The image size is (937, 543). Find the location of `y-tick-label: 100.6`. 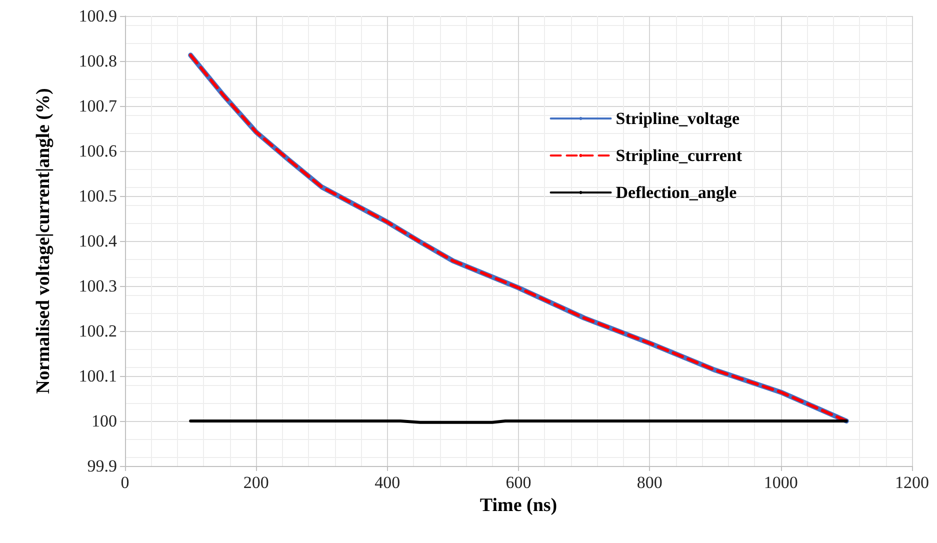

y-tick-label: 100.6 is located at coordinates (97, 151).